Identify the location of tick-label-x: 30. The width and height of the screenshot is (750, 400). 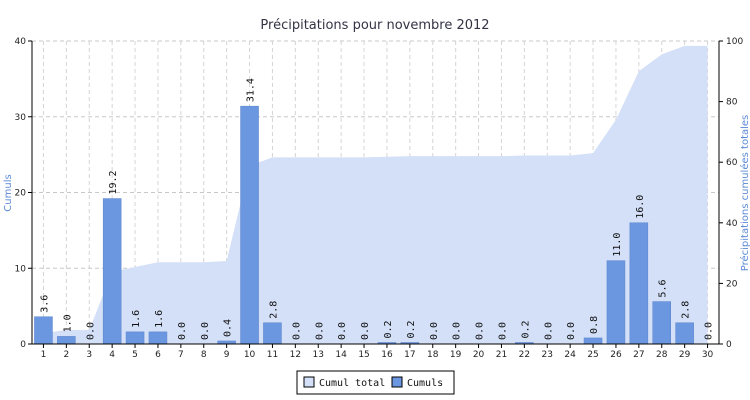
(708, 355).